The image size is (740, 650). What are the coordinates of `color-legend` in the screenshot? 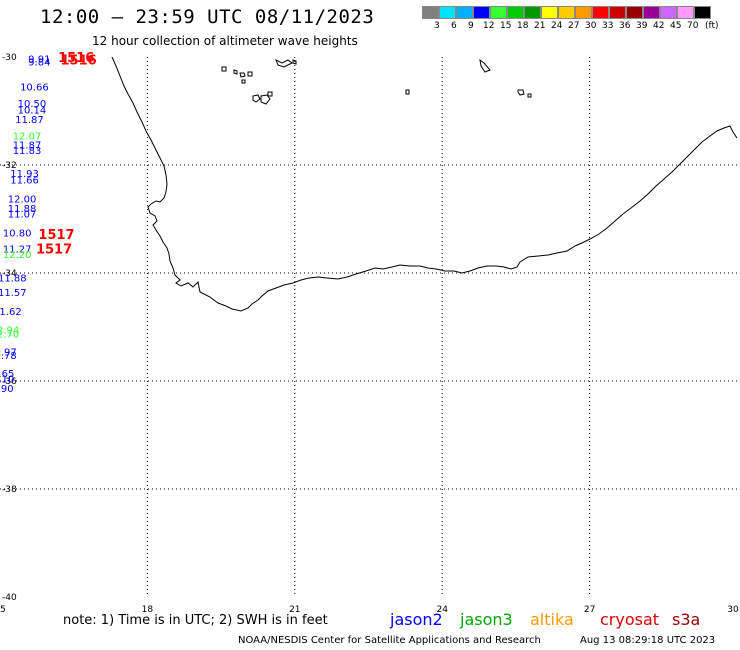 It's located at (566, 12).